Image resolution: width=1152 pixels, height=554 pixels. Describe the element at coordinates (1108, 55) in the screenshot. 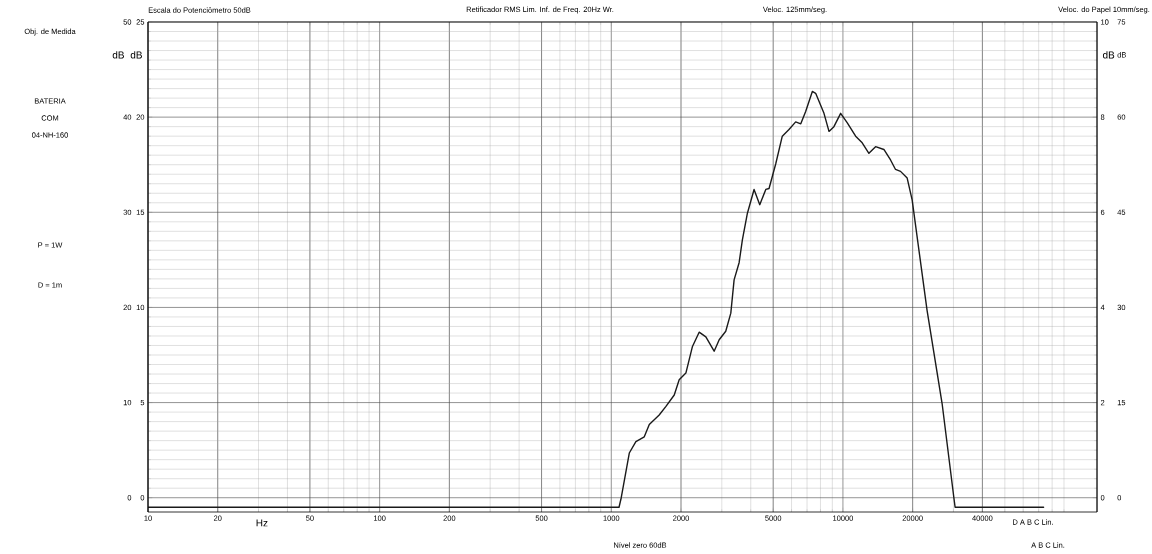

I see `y3-axis-title: dB` at that location.